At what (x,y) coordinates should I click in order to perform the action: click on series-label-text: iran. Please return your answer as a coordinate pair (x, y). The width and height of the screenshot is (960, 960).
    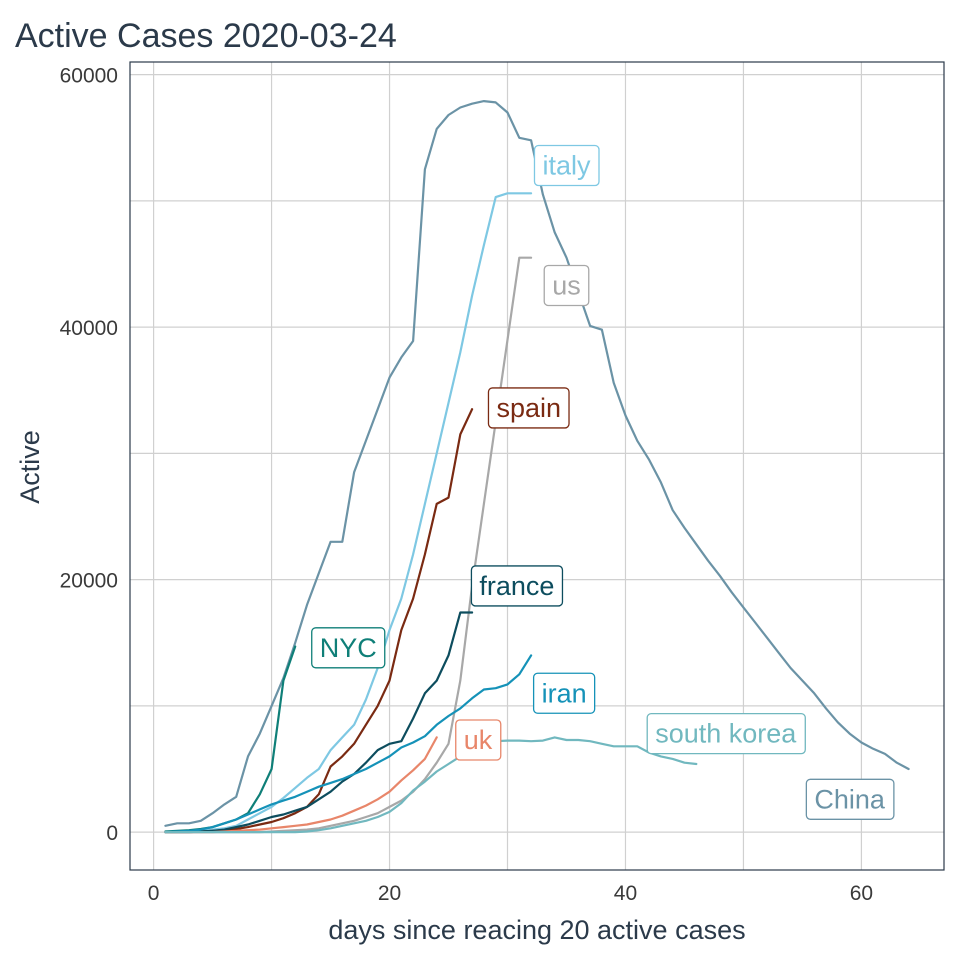
    Looking at the image, I should click on (564, 693).